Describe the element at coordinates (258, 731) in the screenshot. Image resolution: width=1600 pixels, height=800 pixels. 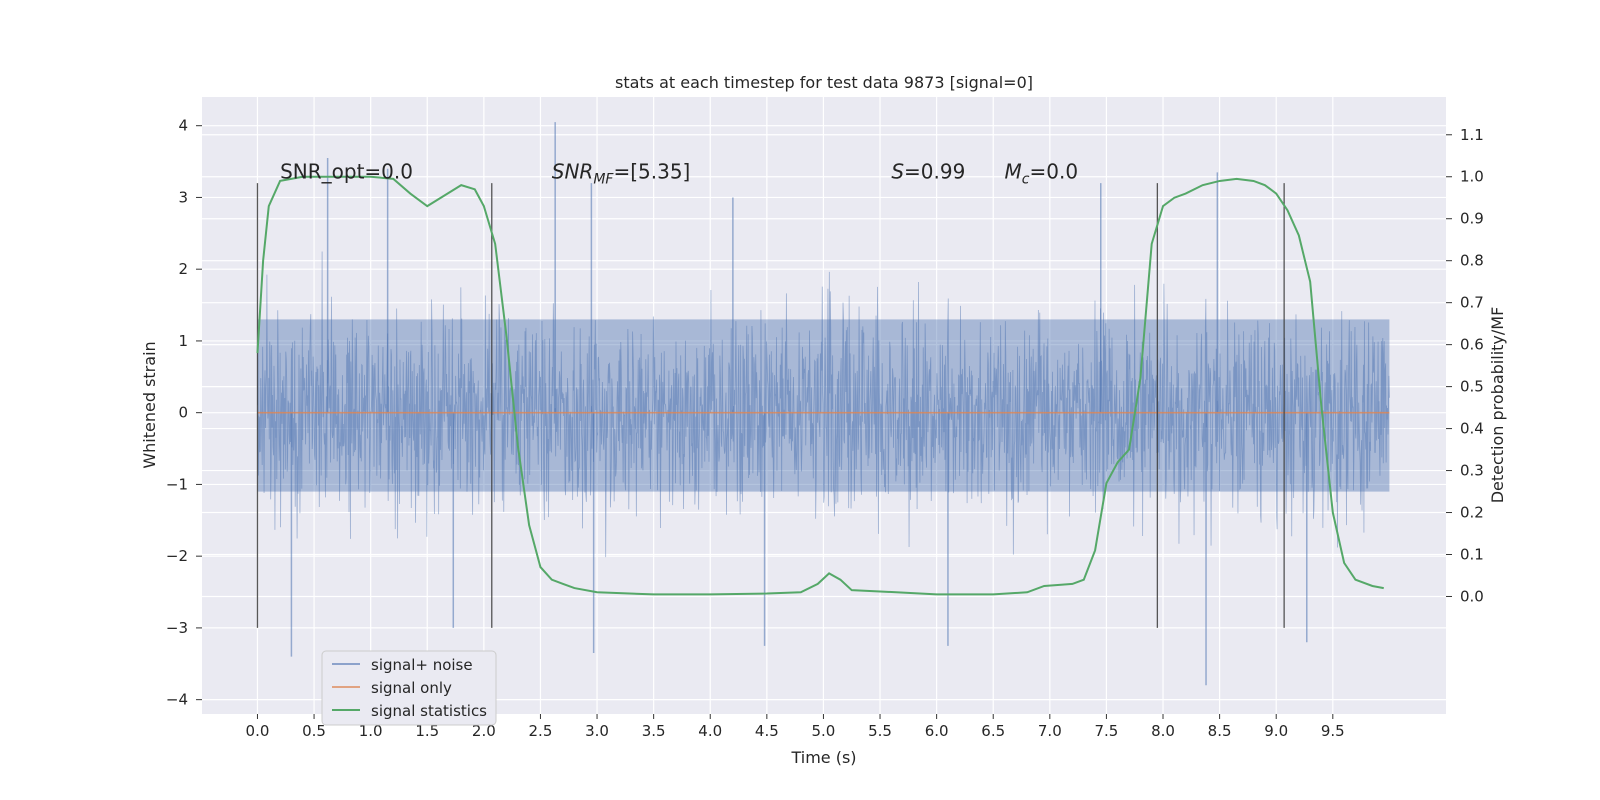
I see `x-tick-label-0: 0.0` at that location.